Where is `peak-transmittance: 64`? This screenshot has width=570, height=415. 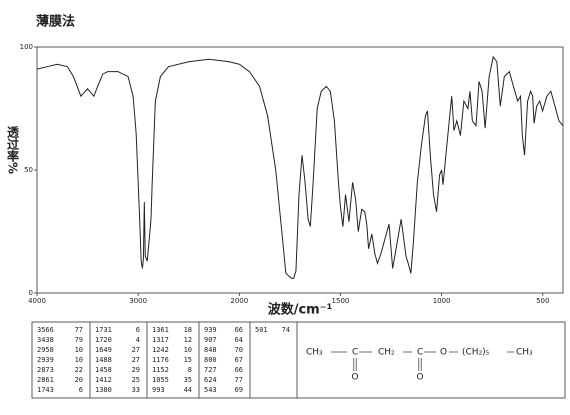 peak-transmittance: 64 is located at coordinates (239, 340).